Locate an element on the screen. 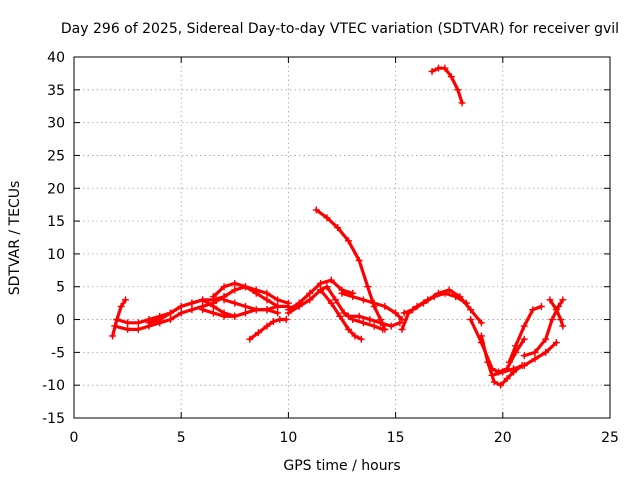  series-s23 is located at coordinates (556, 313).